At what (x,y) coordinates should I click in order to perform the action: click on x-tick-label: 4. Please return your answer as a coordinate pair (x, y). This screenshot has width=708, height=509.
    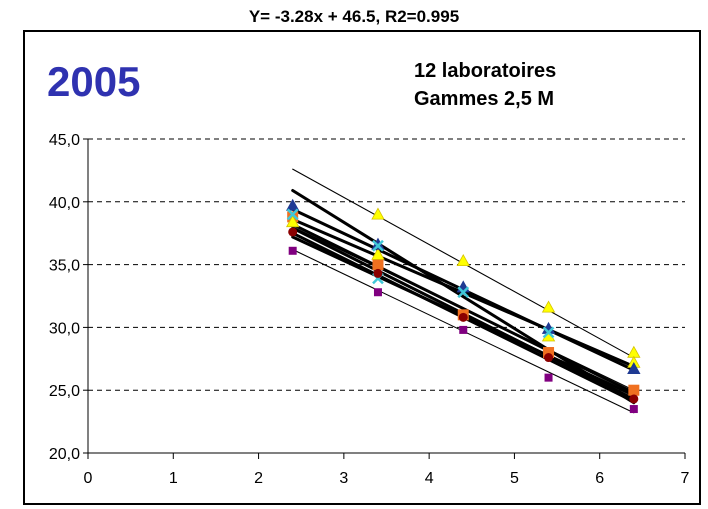
    Looking at the image, I should click on (429, 478).